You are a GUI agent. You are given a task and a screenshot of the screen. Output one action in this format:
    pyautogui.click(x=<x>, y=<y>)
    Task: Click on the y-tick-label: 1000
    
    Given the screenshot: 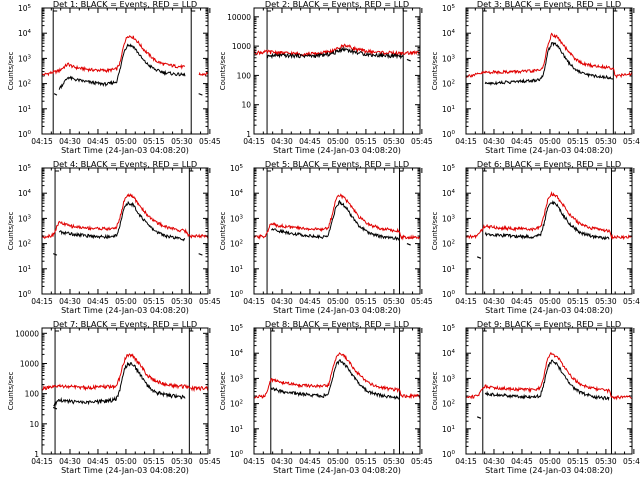 What is the action you would take?
    pyautogui.click(x=29, y=363)
    